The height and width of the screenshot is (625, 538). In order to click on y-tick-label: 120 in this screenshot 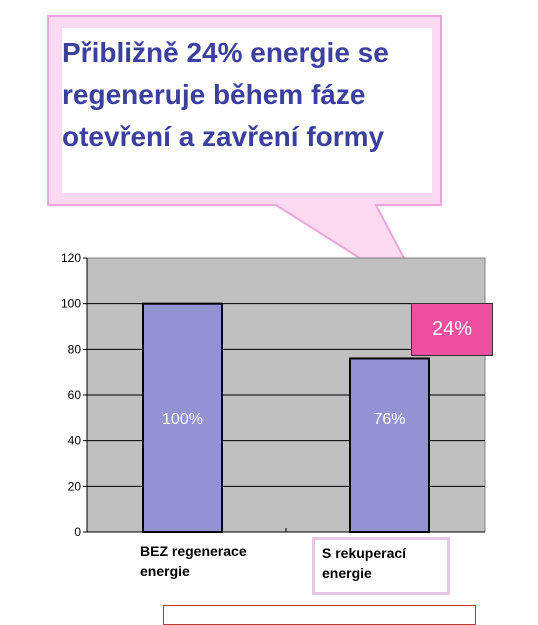, I will do `click(71, 258)`.